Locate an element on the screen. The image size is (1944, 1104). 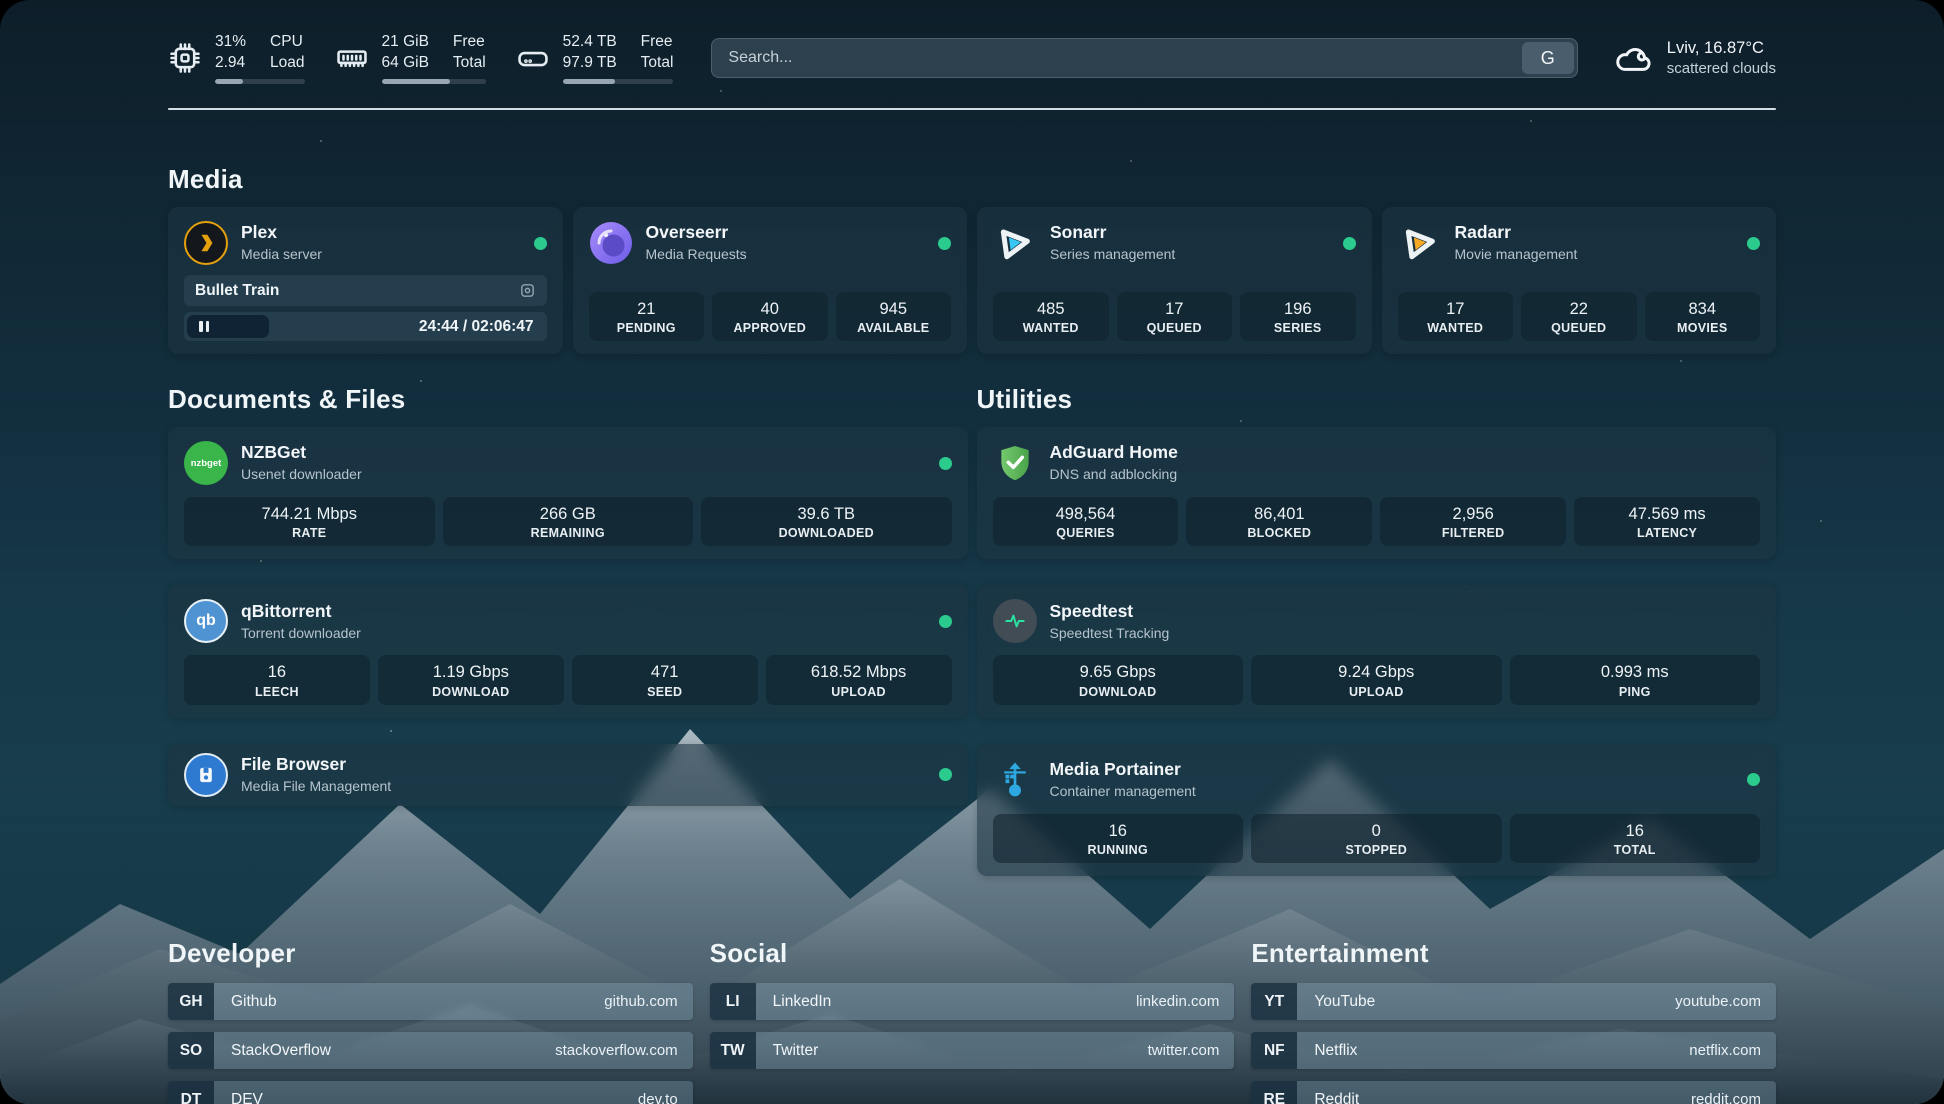
link-row-github: GH Github github.com is located at coordinates (430, 1002).